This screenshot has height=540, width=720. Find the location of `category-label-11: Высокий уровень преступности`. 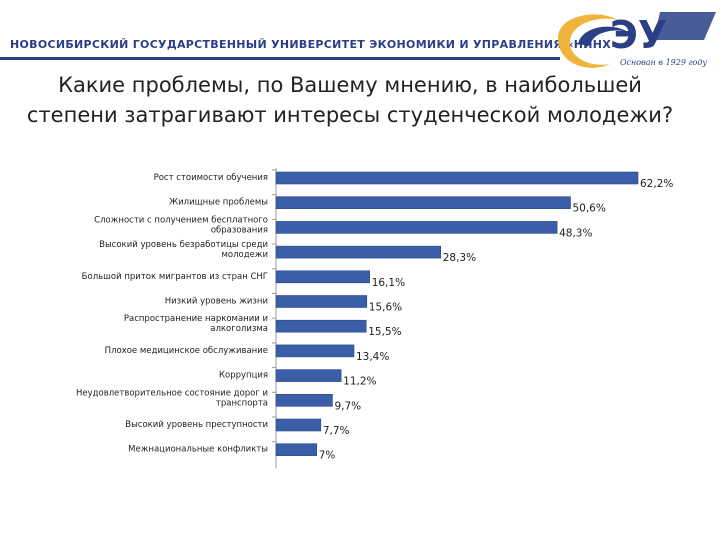

category-label-11: Высокий уровень преступности is located at coordinates (196, 425).